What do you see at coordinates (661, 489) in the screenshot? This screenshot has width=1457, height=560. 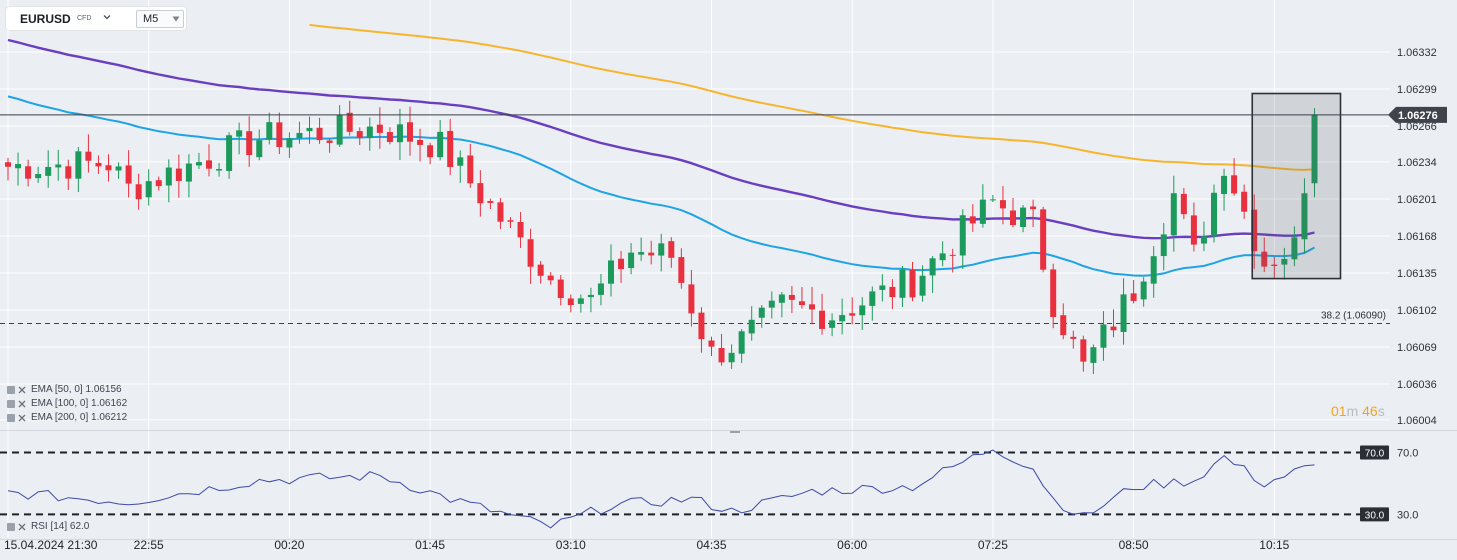 I see `rsi-line` at bounding box center [661, 489].